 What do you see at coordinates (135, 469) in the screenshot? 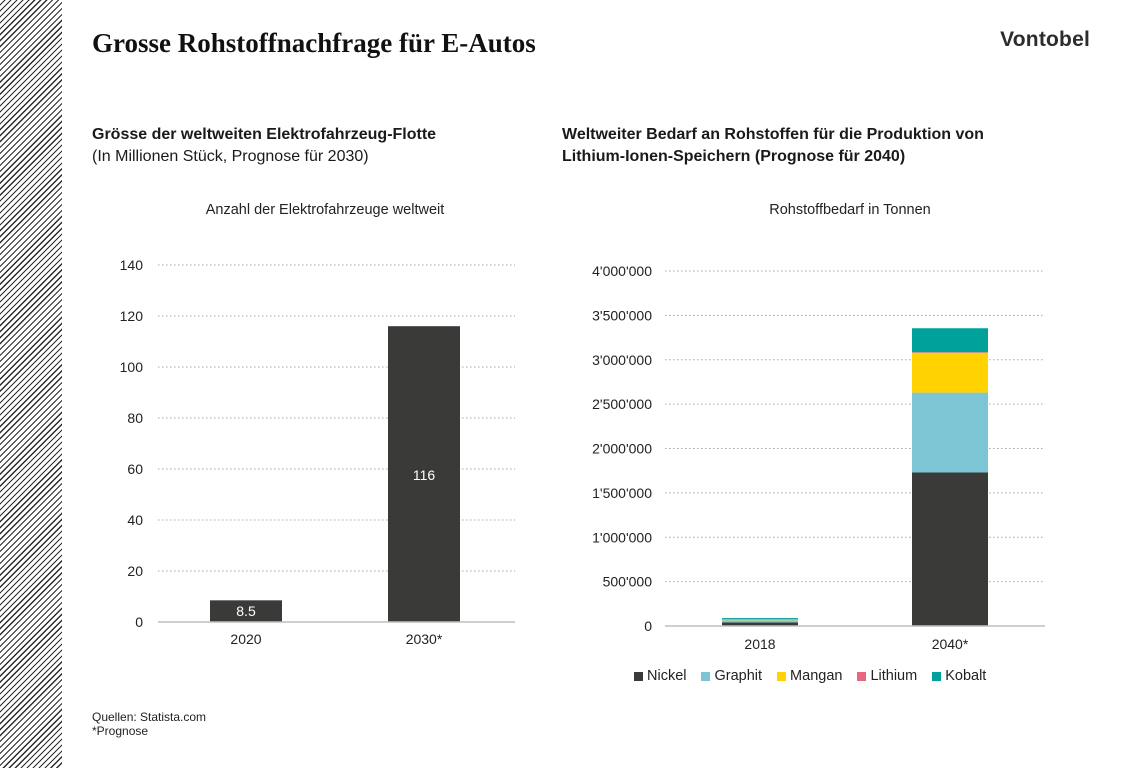
I see `left-y-tick-label: 60` at bounding box center [135, 469].